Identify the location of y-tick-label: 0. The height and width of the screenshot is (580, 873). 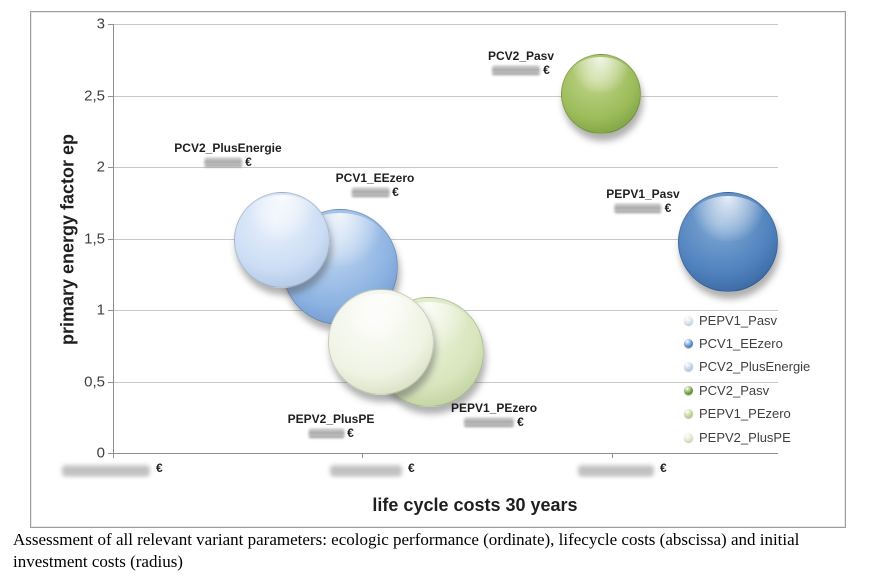
(100, 453).